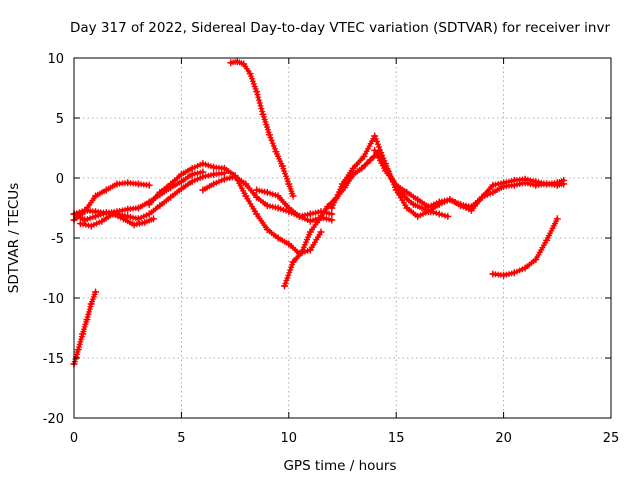 Image resolution: width=640 pixels, height=480 pixels. Describe the element at coordinates (57, 239) in the screenshot. I see `y-tick-label: -5` at that location.